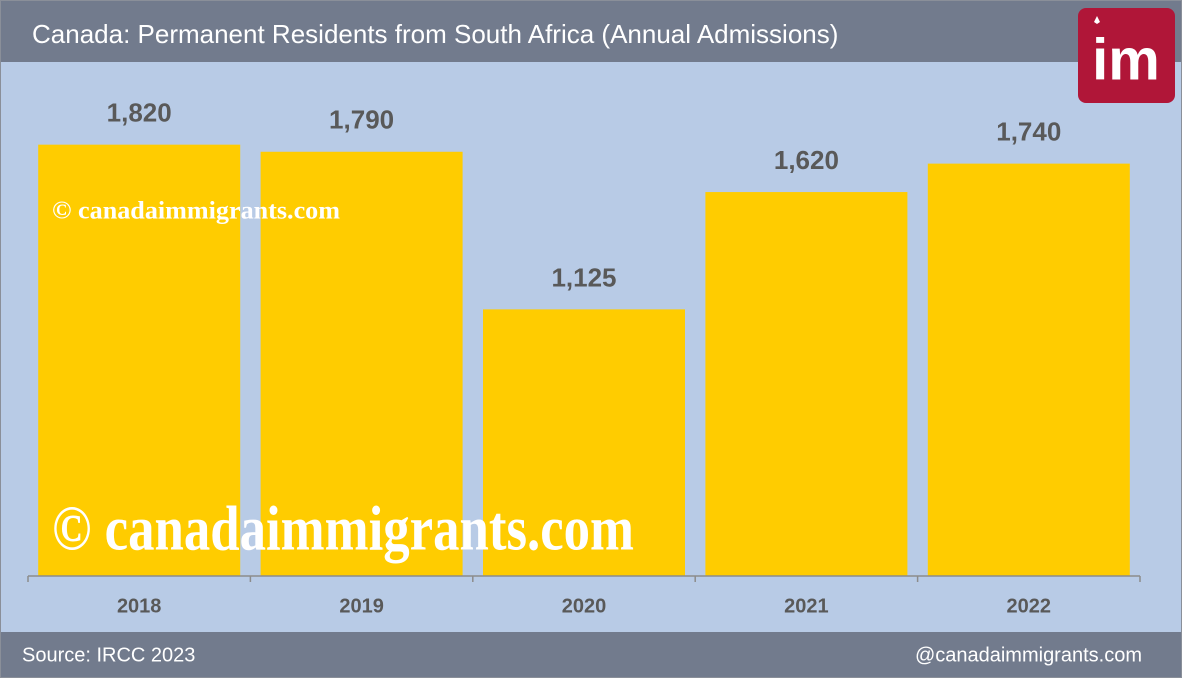 The image size is (1182, 678). Describe the element at coordinates (583, 277) in the screenshot. I see `value-label: 1,125` at that location.